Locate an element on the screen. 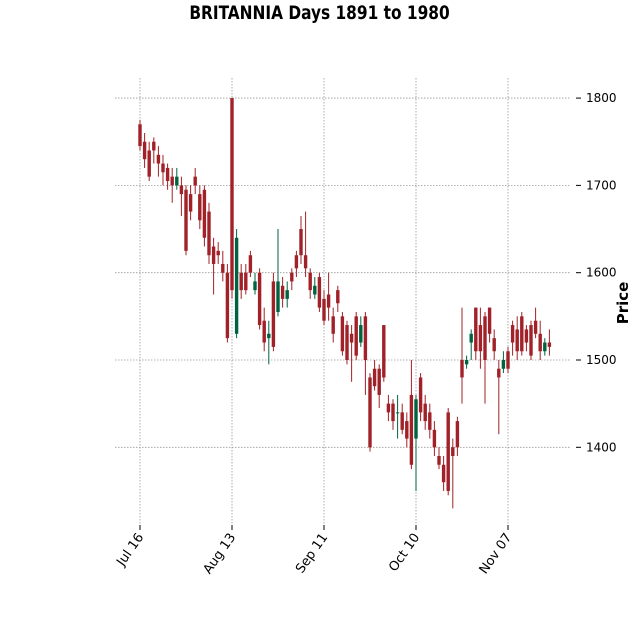  x-tick-label: Jul 16 is located at coordinates (131, 550).